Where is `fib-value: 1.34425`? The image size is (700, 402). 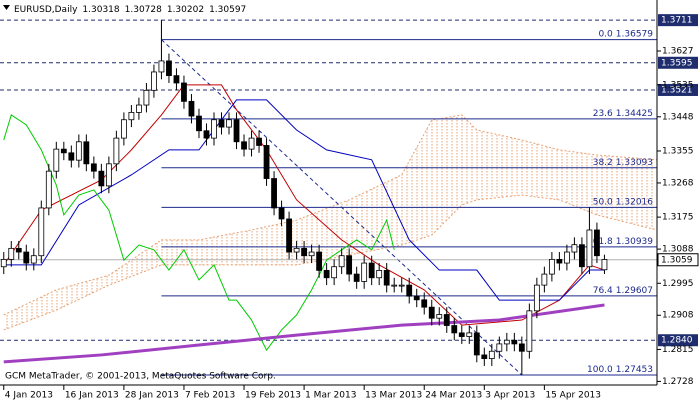 fib-value: 1.34425 is located at coordinates (634, 113).